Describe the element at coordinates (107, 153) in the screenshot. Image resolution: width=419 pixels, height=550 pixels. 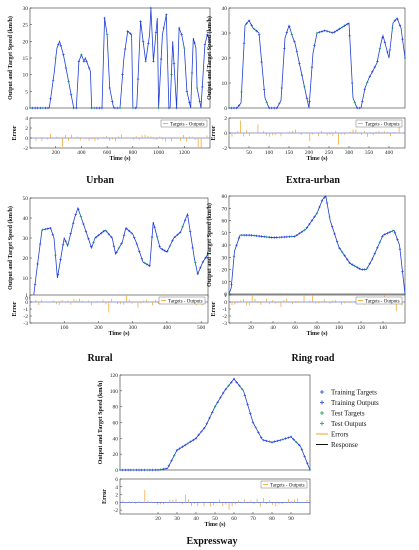
I see `xtick-label: 600` at that location.